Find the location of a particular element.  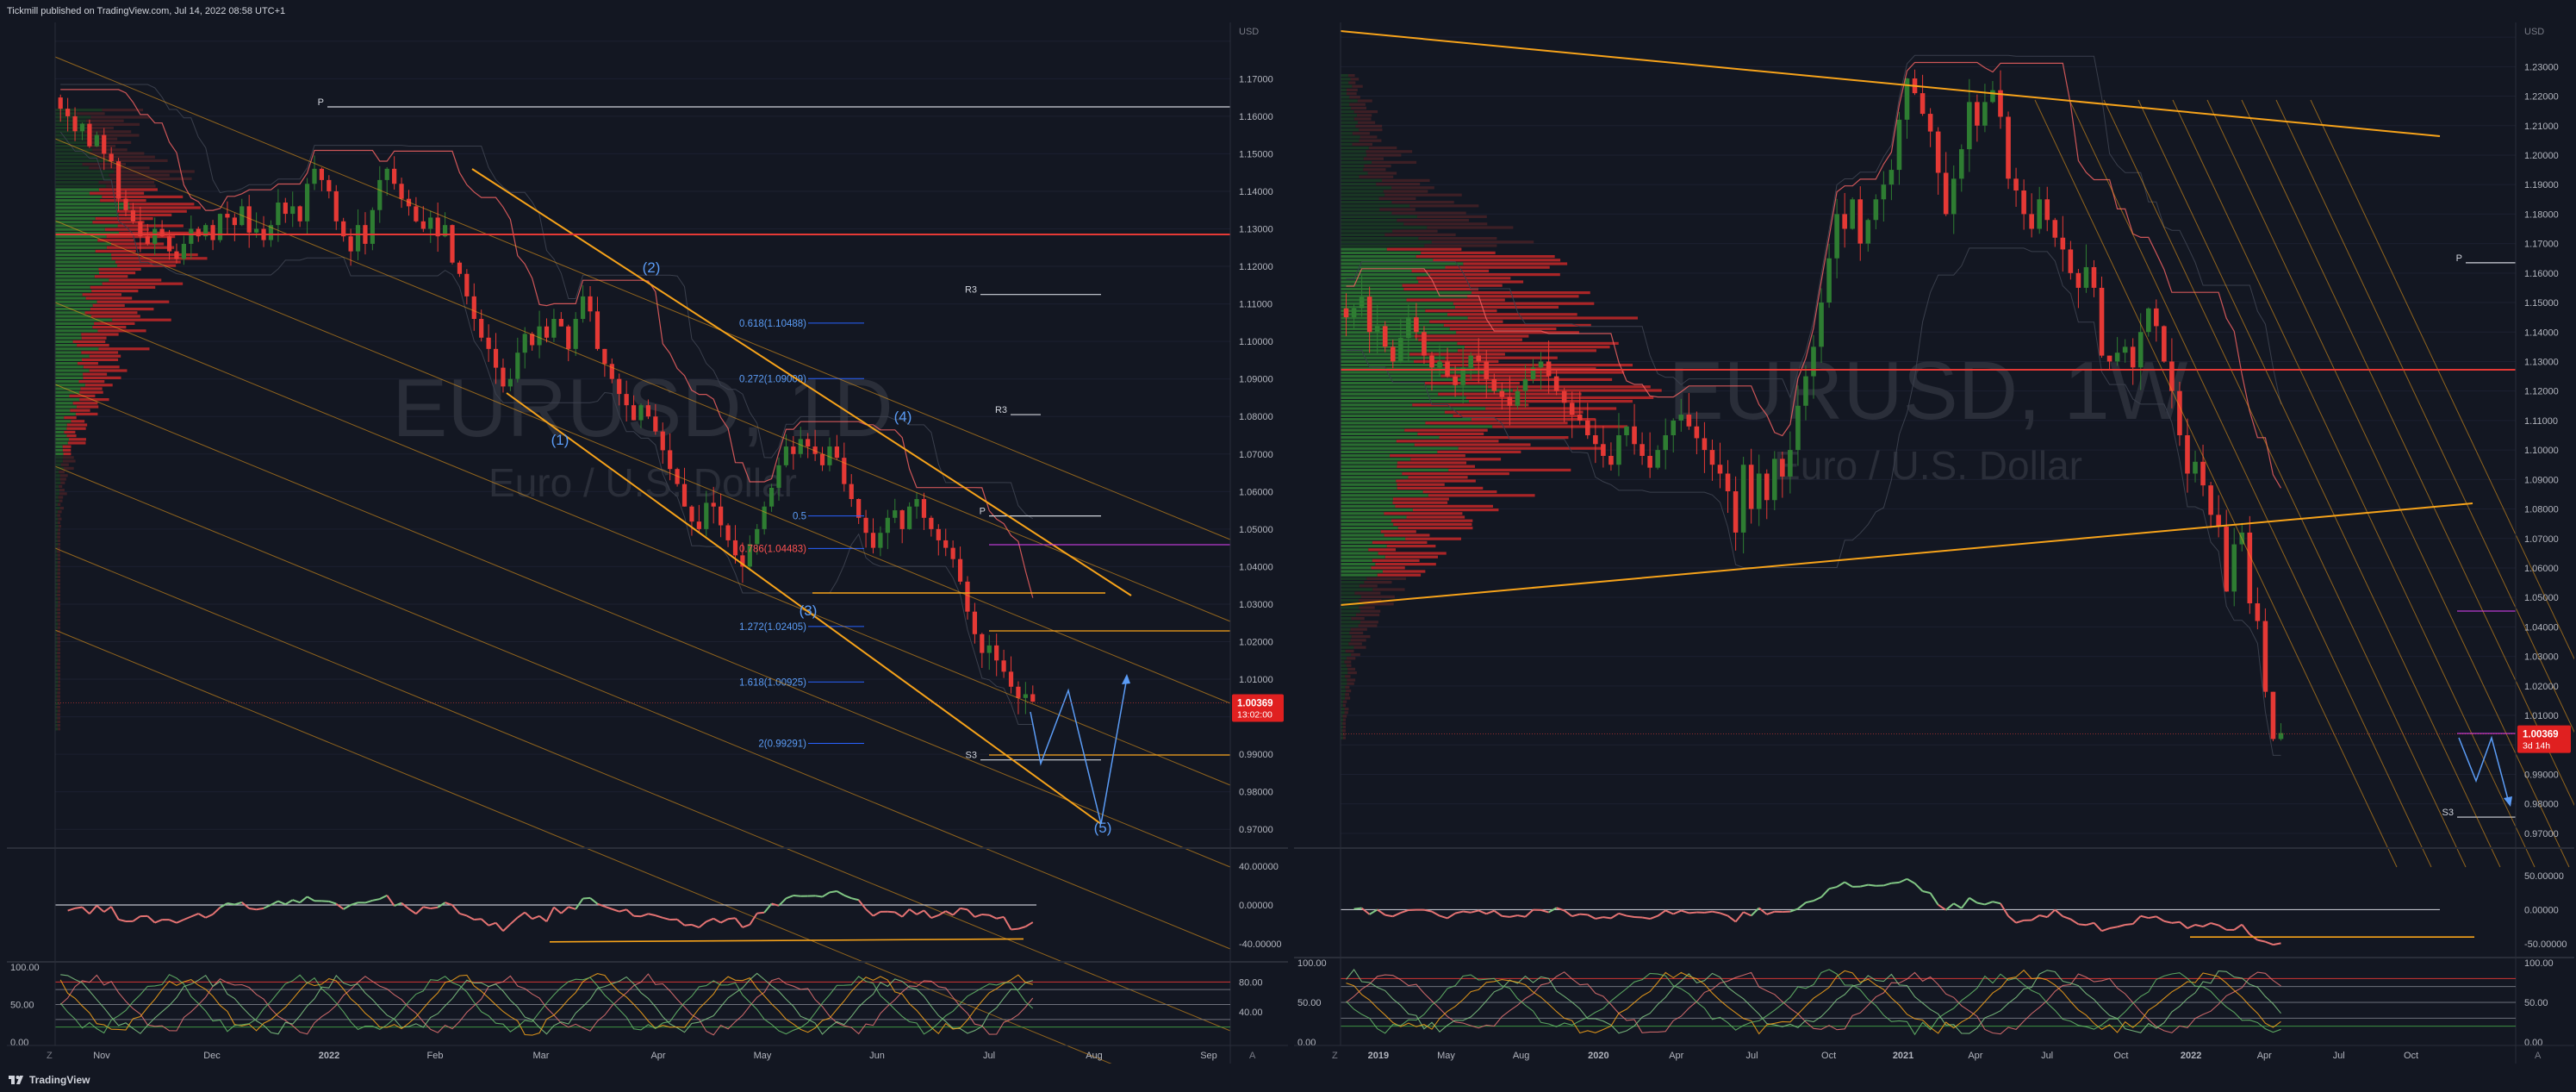

price-tick-label: 1.22000 is located at coordinates (2542, 98).